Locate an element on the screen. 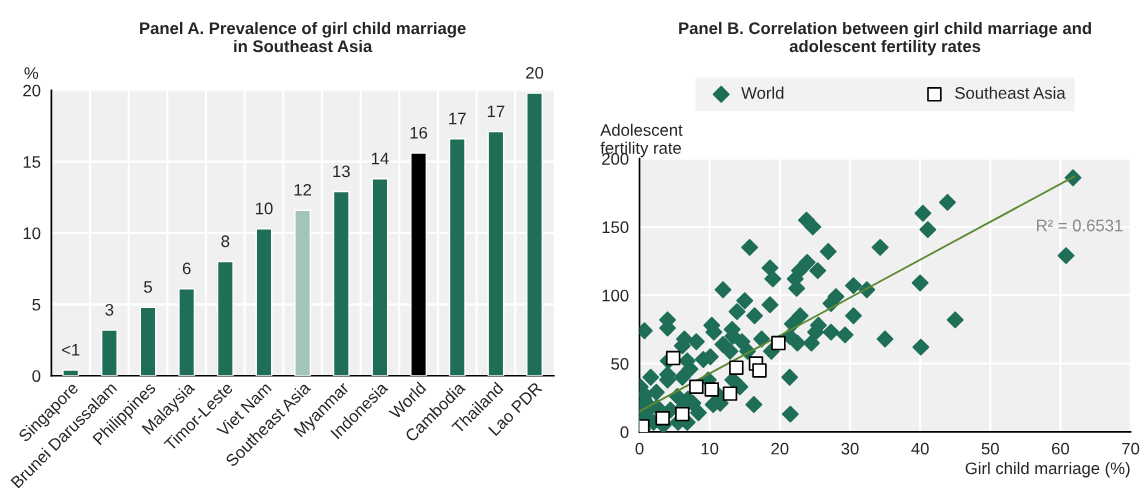  data-label: 6 is located at coordinates (186, 268).